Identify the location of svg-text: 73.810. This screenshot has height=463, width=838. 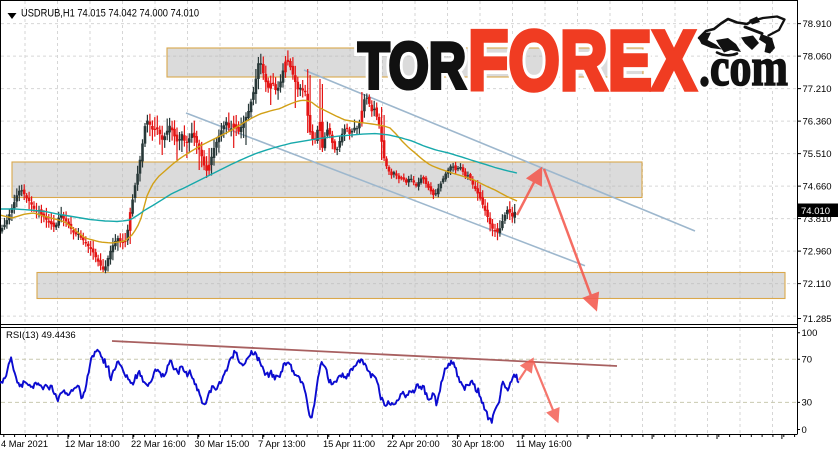
(817, 219).